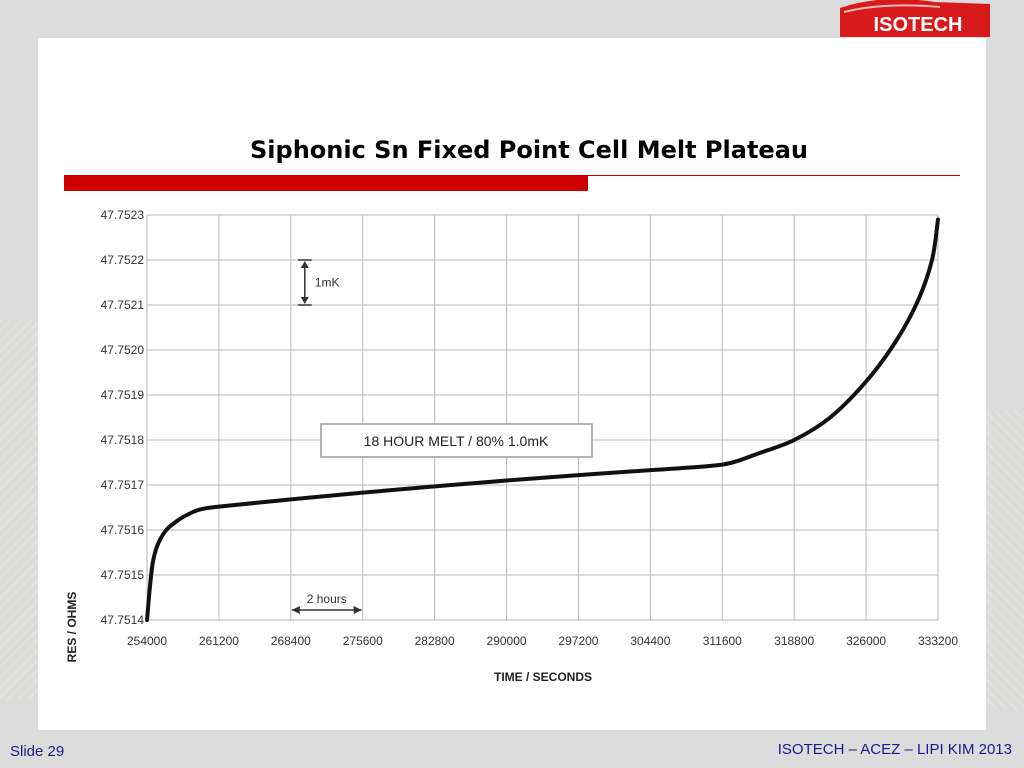  Describe the element at coordinates (327, 599) in the screenshot. I see `two-hours-label: 2 hours` at that location.